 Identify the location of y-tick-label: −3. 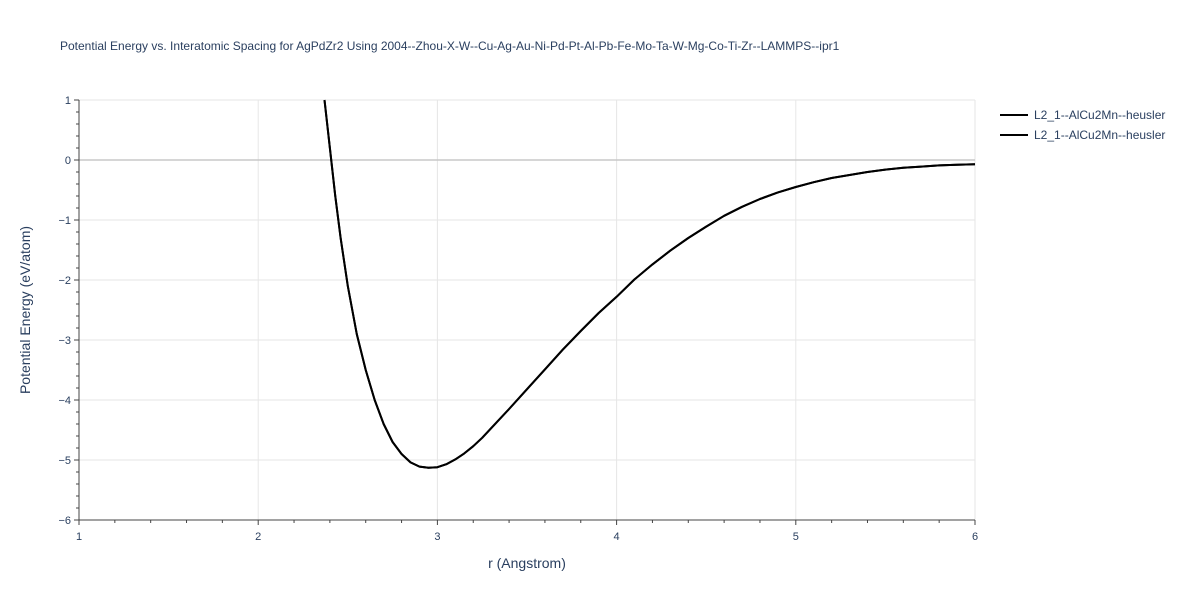
(64, 341).